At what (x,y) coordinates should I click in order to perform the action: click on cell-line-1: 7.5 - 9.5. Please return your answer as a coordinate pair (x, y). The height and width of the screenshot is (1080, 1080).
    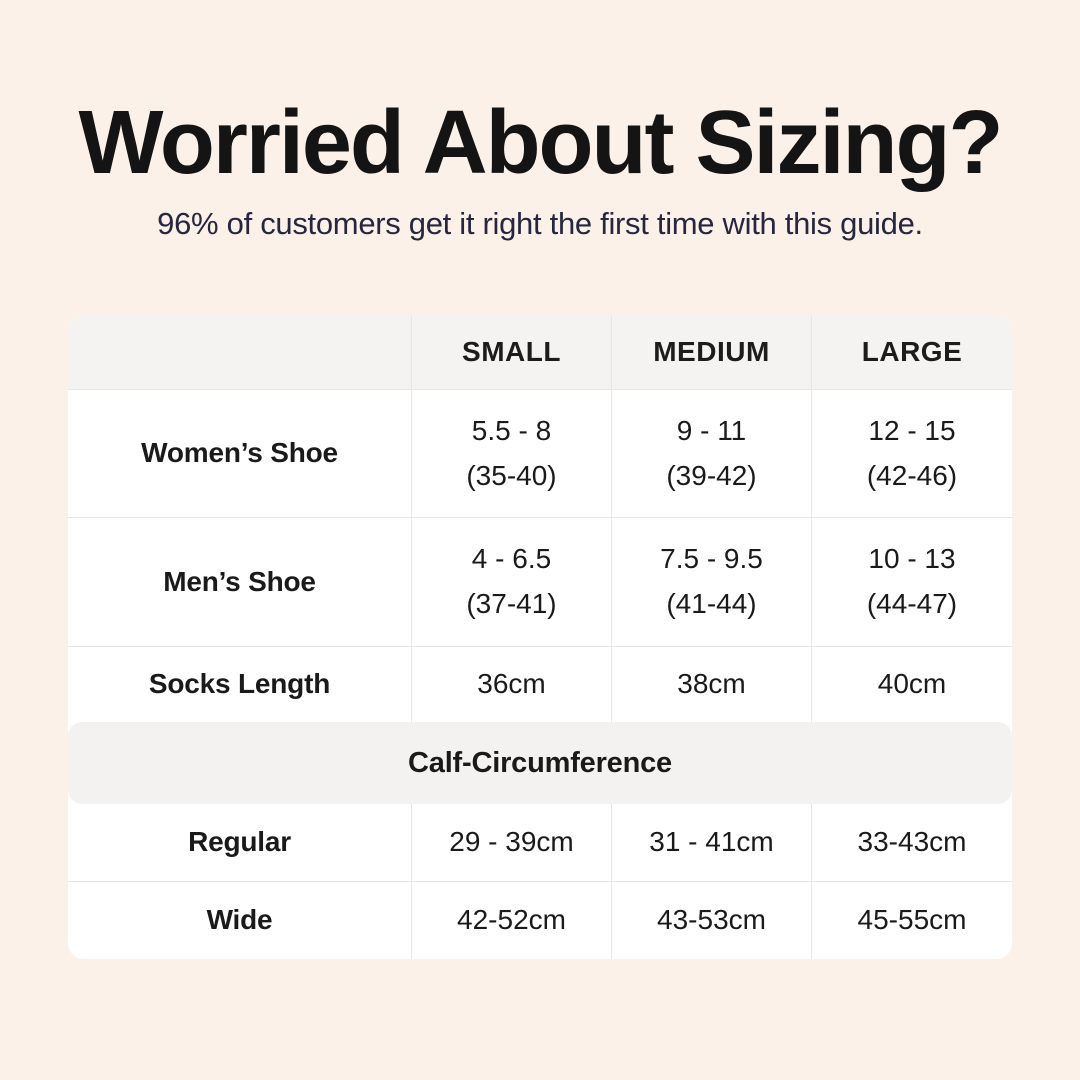
    Looking at the image, I should click on (711, 559).